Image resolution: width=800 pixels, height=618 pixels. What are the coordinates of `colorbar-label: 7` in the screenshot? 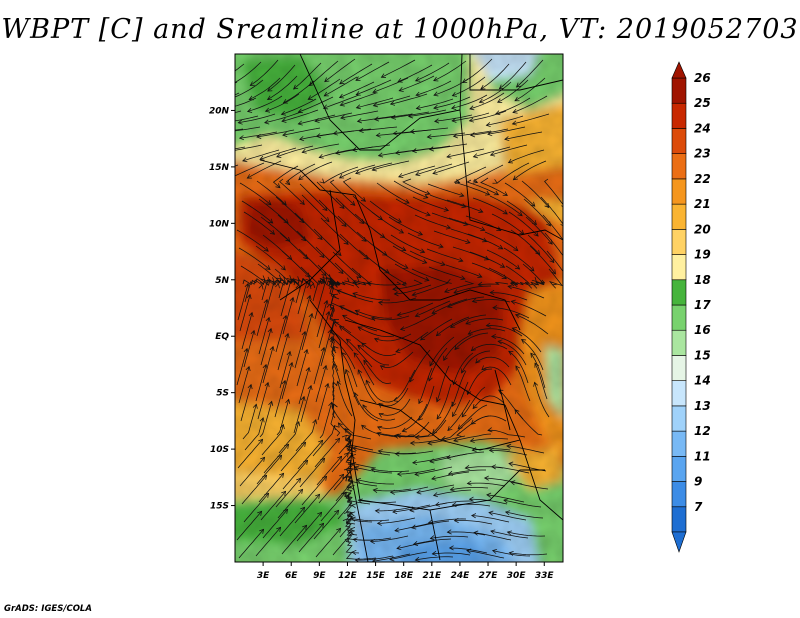 It's located at (698, 507).